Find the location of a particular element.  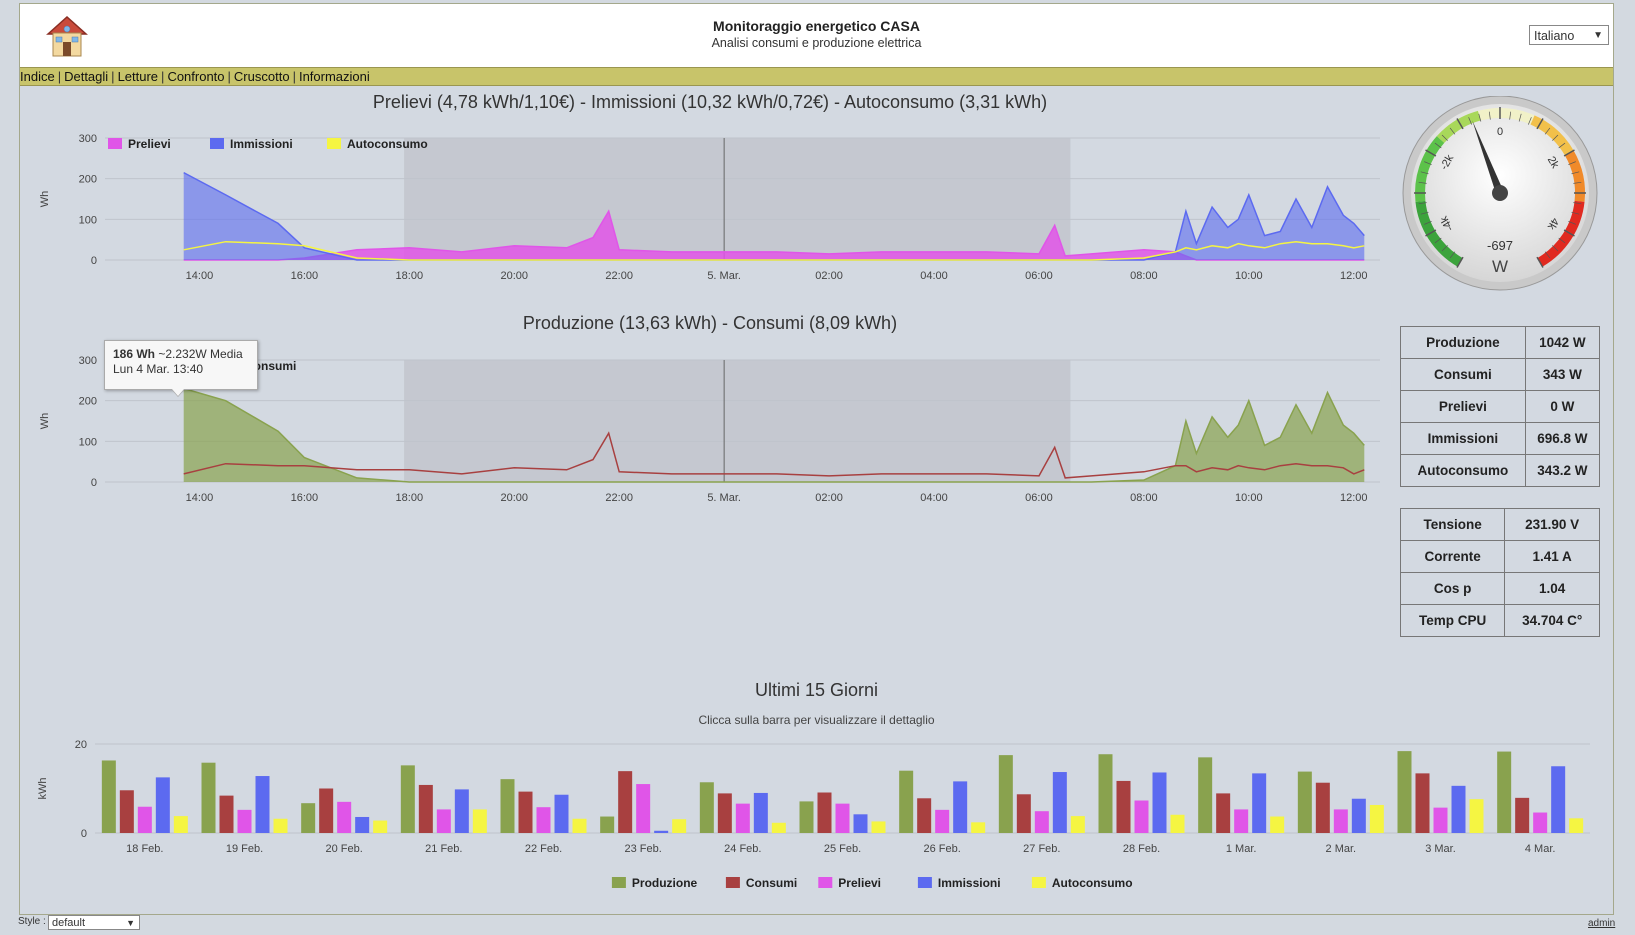

x-tick-label: 19 Feb. is located at coordinates (244, 849).